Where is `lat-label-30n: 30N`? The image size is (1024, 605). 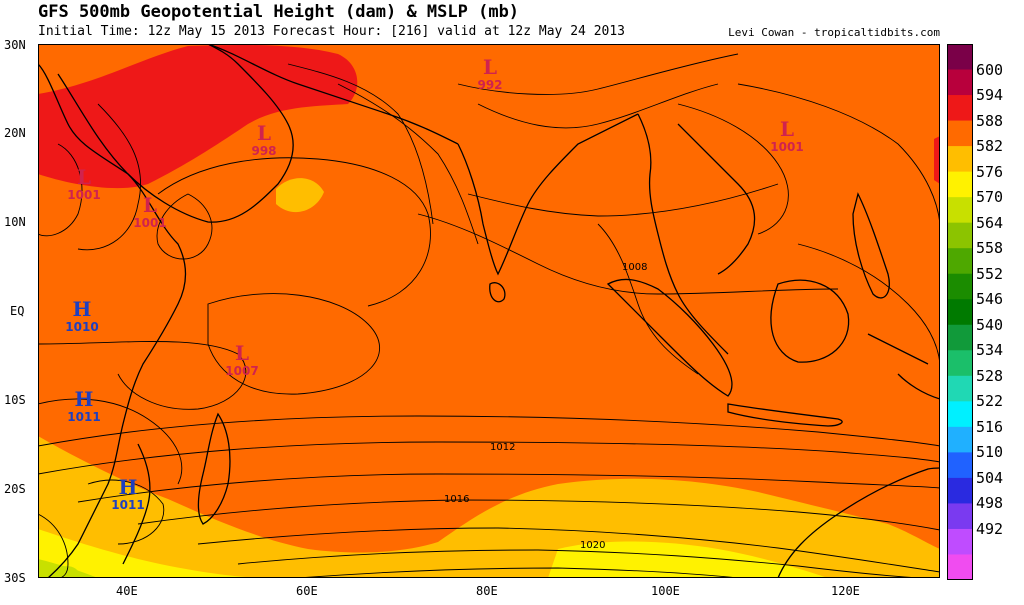
lat-label-30n: 30N is located at coordinates (15, 45).